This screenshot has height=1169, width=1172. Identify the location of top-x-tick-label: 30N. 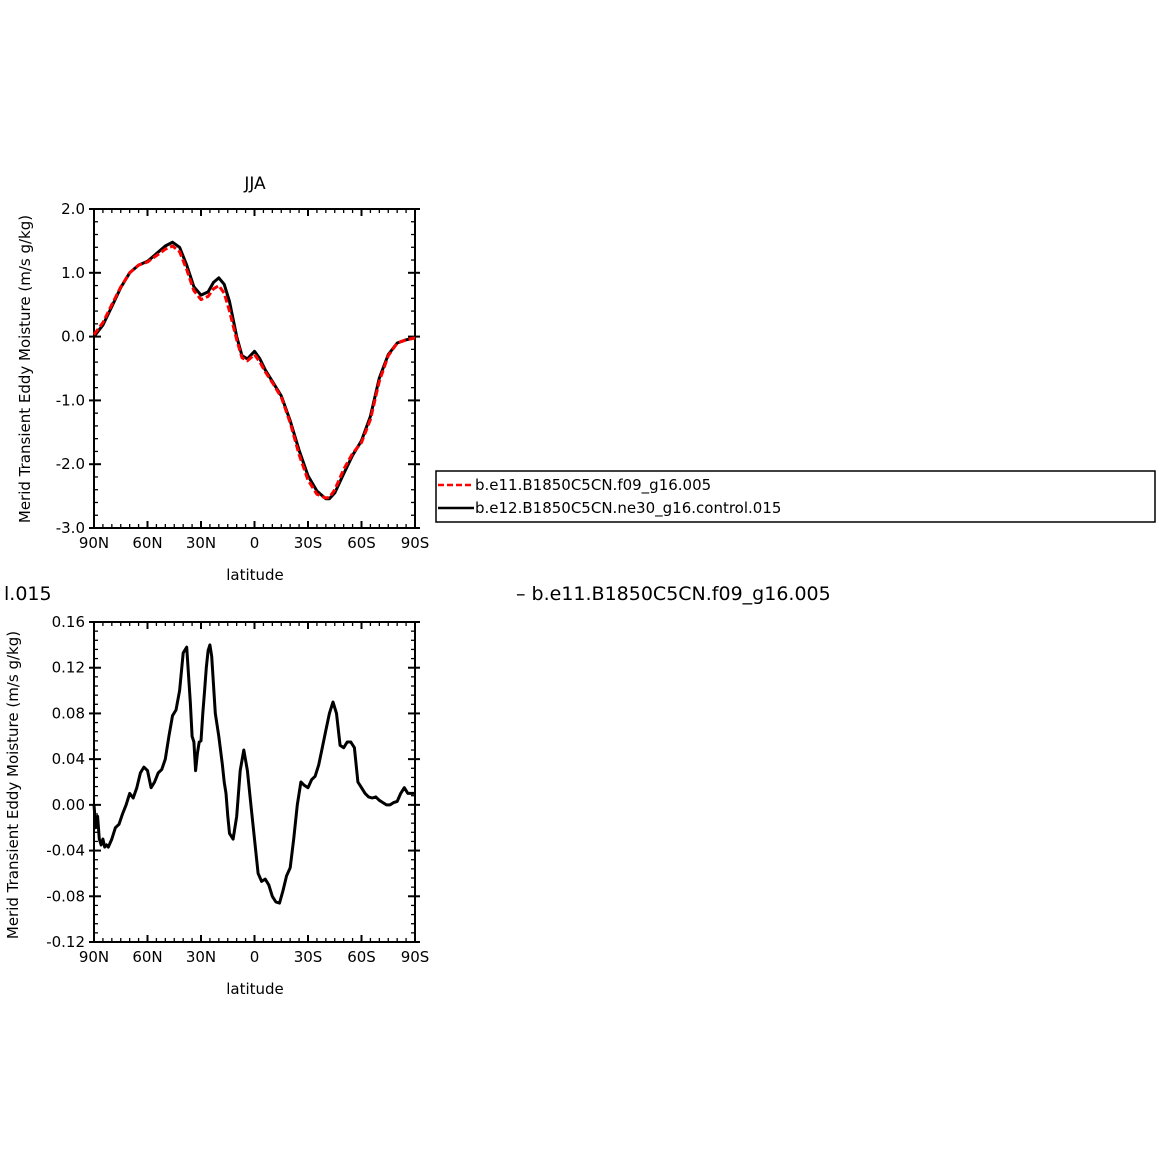
(201, 543).